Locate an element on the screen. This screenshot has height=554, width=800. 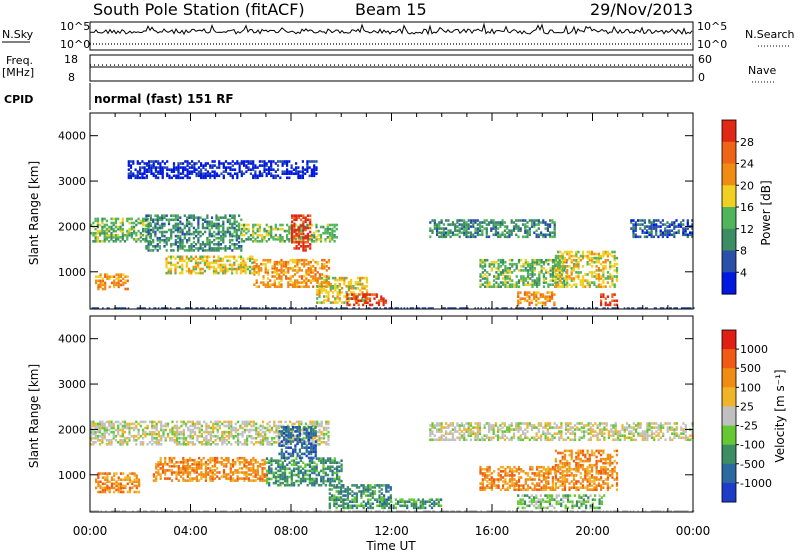
power-colorbar-tick-label: 24 is located at coordinates (747, 164).